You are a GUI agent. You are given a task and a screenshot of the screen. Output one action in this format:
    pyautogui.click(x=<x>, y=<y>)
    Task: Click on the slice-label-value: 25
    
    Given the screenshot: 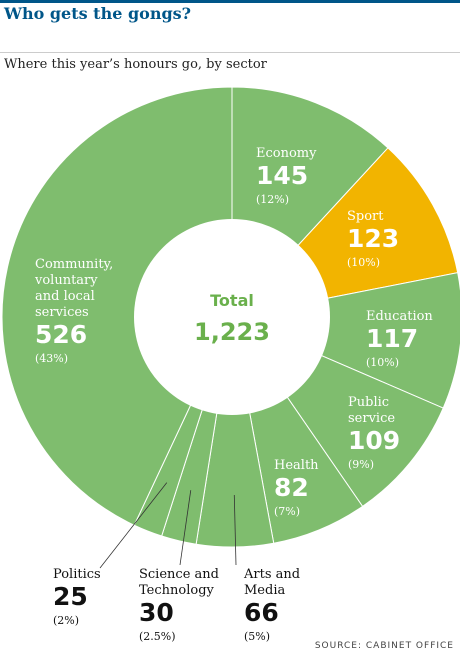 What is the action you would take?
    pyautogui.click(x=70, y=596)
    